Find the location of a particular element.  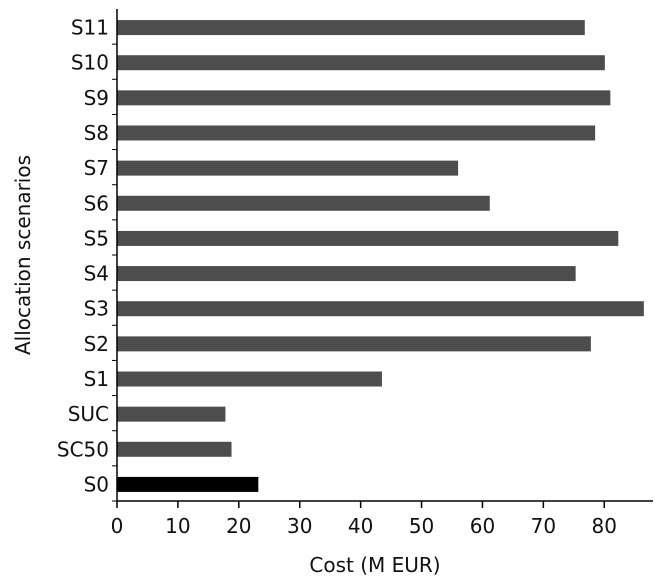

bar-s8 is located at coordinates (356, 133).